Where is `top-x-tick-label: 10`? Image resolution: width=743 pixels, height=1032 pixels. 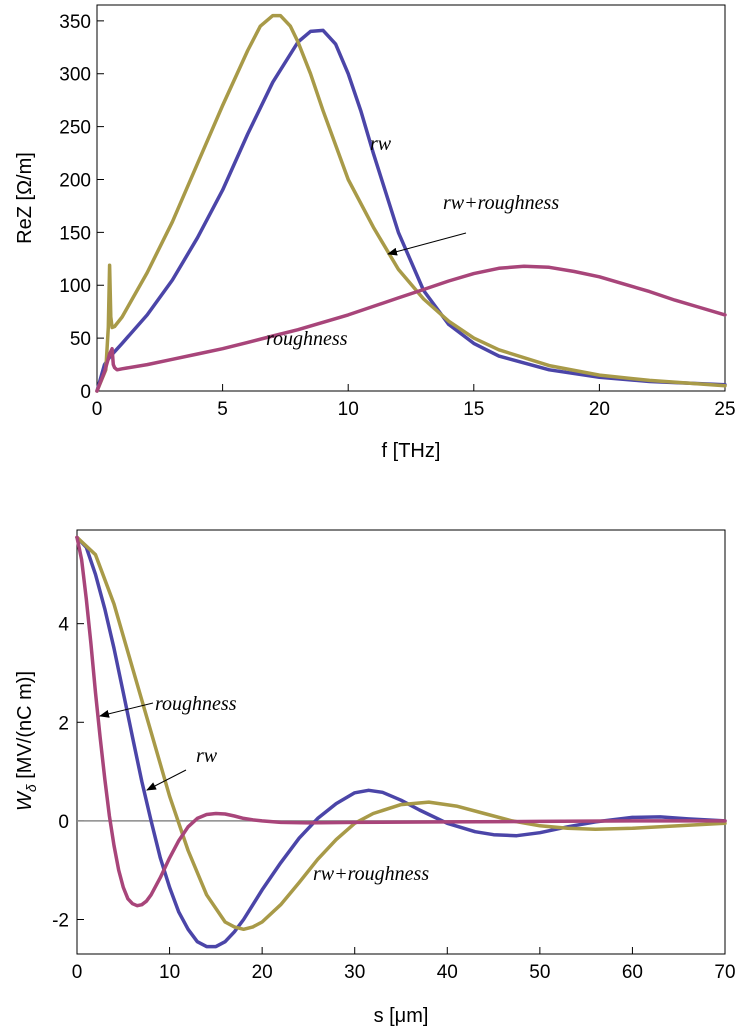 top-x-tick-label: 10 is located at coordinates (348, 409).